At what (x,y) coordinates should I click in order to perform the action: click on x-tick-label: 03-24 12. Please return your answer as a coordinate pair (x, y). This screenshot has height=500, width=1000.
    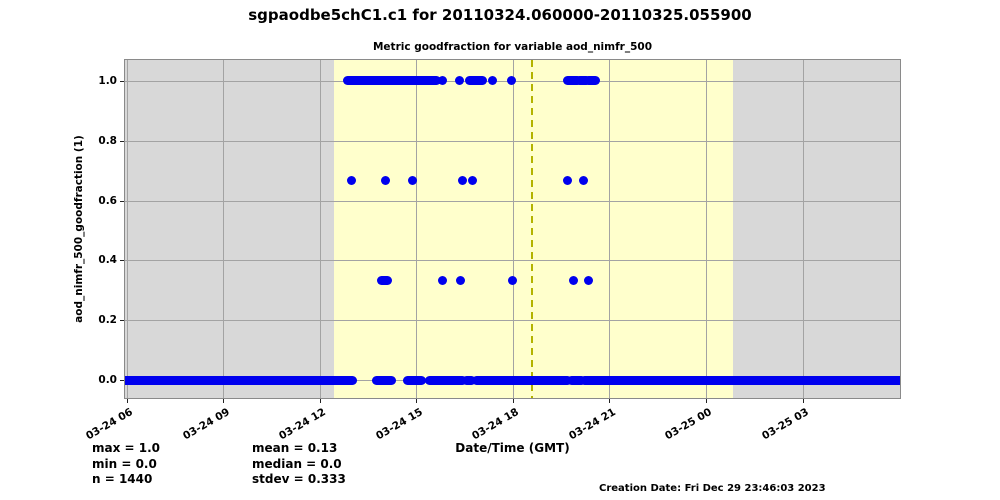
    Looking at the image, I should click on (302, 424).